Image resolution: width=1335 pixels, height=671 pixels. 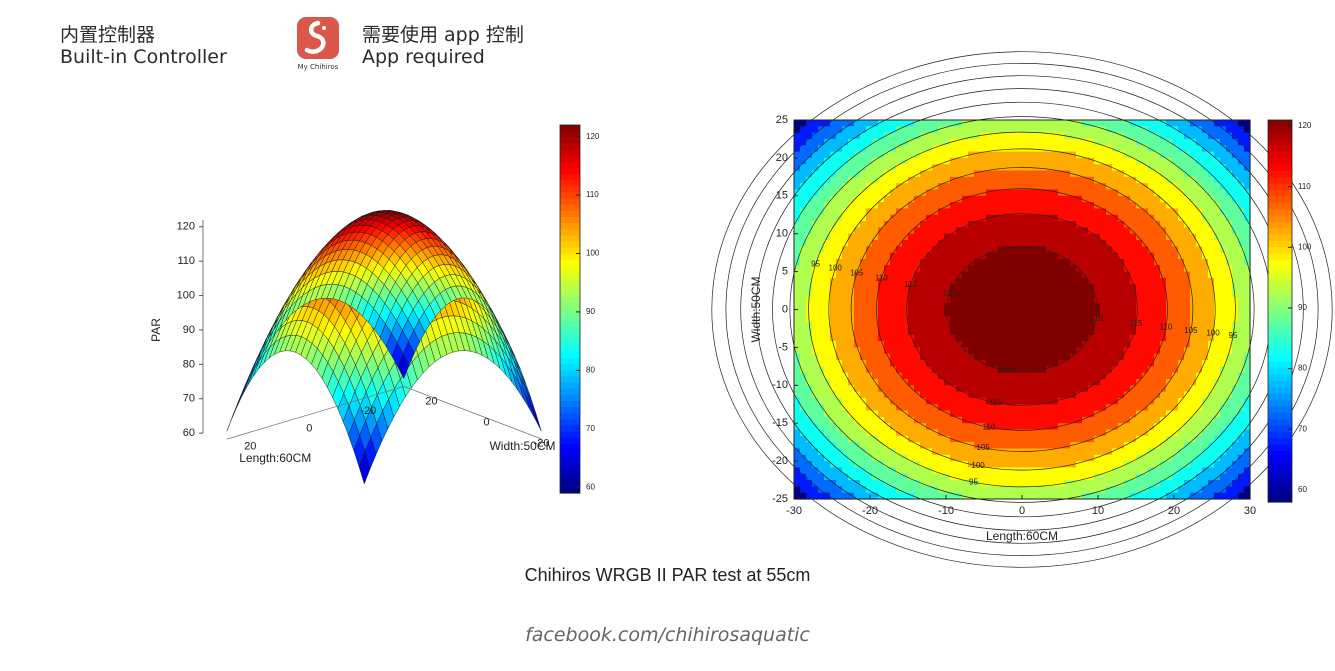 I want to click on contour-label: 115, so click(x=995, y=402).